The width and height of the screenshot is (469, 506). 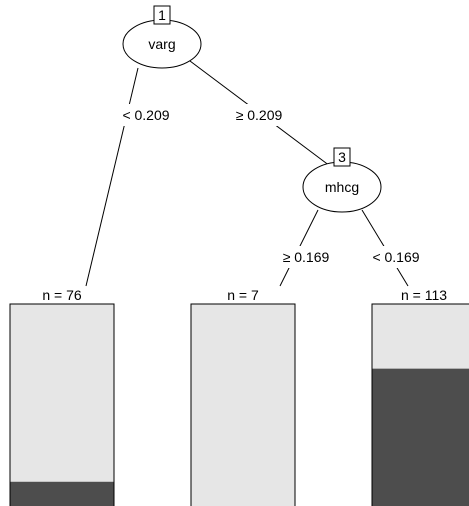 I want to click on split-label-mhcg-right: < 0.169, so click(x=395, y=257).